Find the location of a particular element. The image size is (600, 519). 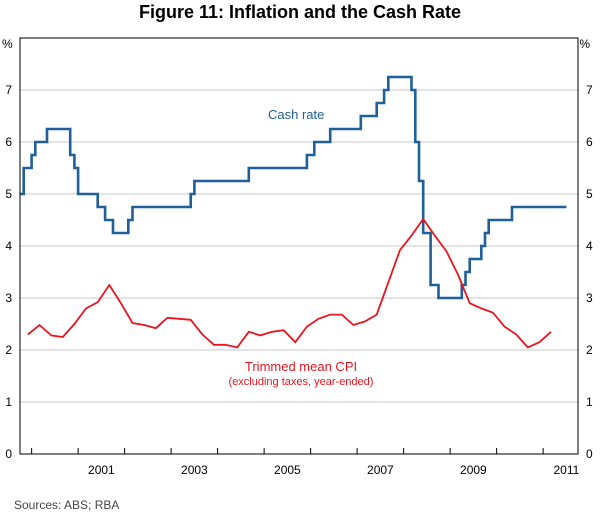

label-cash-rate: Cash rate is located at coordinates (296, 114).